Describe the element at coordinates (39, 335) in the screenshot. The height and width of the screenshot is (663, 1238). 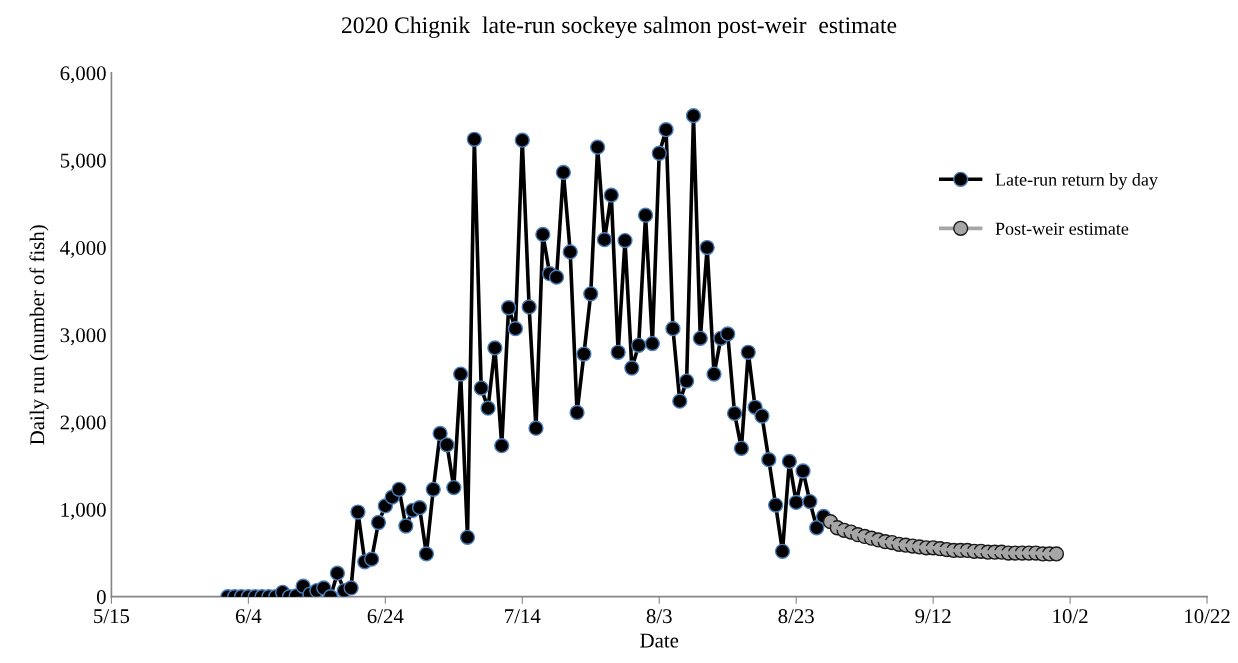
I see `y-axis-title: Daily run (number of fish)` at that location.